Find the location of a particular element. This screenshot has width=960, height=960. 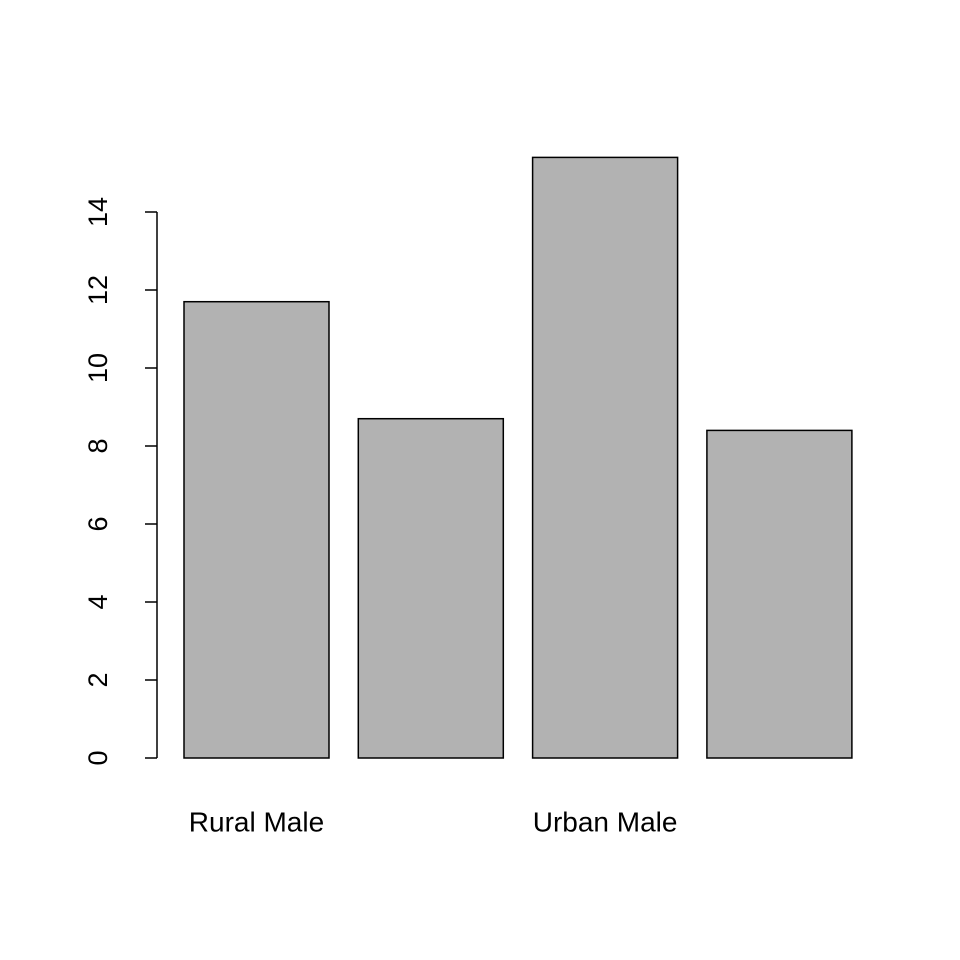

y-tick-label: 4 is located at coordinates (98, 601).